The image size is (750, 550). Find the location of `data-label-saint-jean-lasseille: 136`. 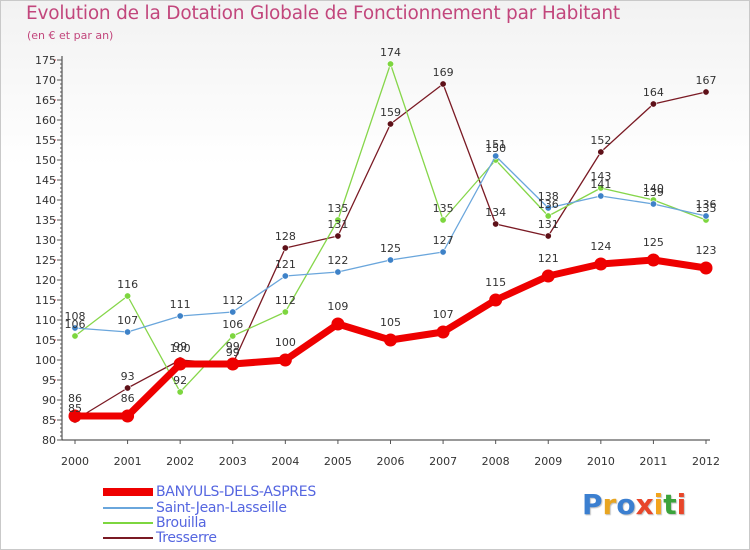

data-label-saint-jean-lasseille: 136 is located at coordinates (706, 204).